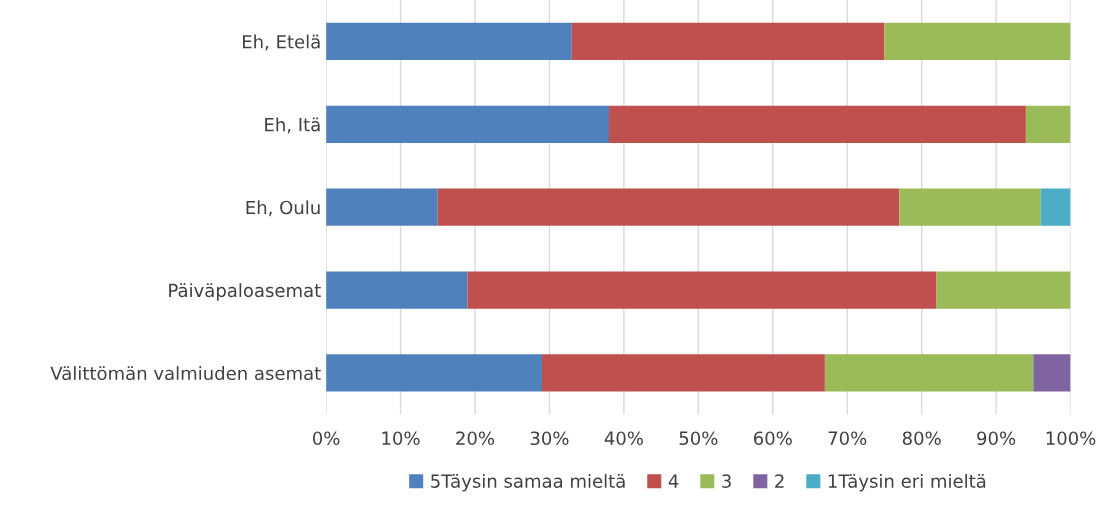 The image size is (1098, 518). What do you see at coordinates (528, 482) in the screenshot?
I see `legend-label: 5Täysin samaa mieltä` at bounding box center [528, 482].